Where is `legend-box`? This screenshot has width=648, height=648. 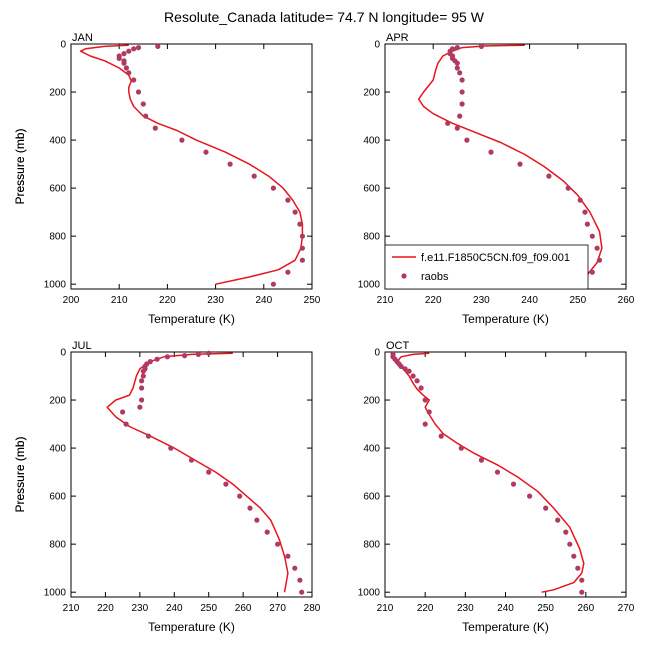 legend-box is located at coordinates (486, 267).